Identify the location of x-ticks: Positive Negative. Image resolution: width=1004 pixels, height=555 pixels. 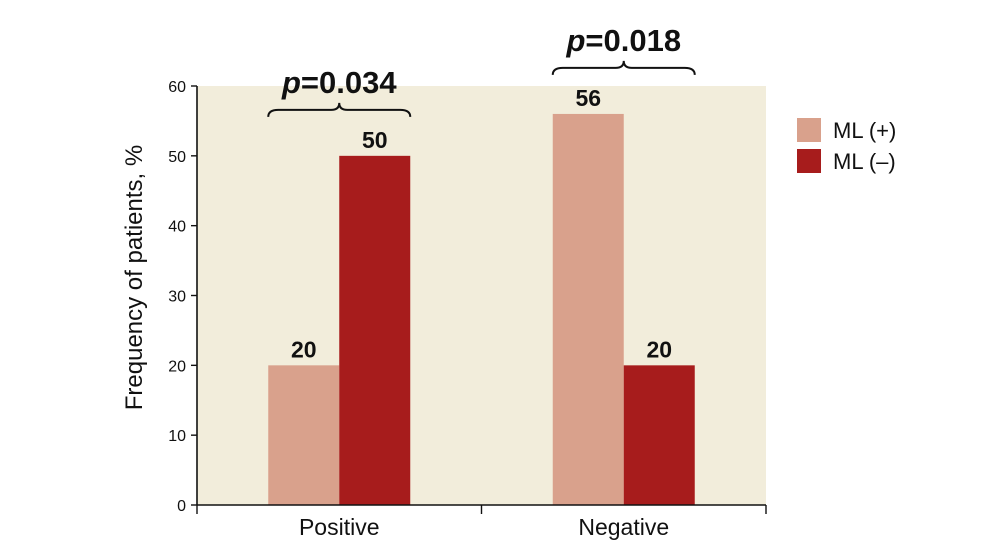
(481, 522).